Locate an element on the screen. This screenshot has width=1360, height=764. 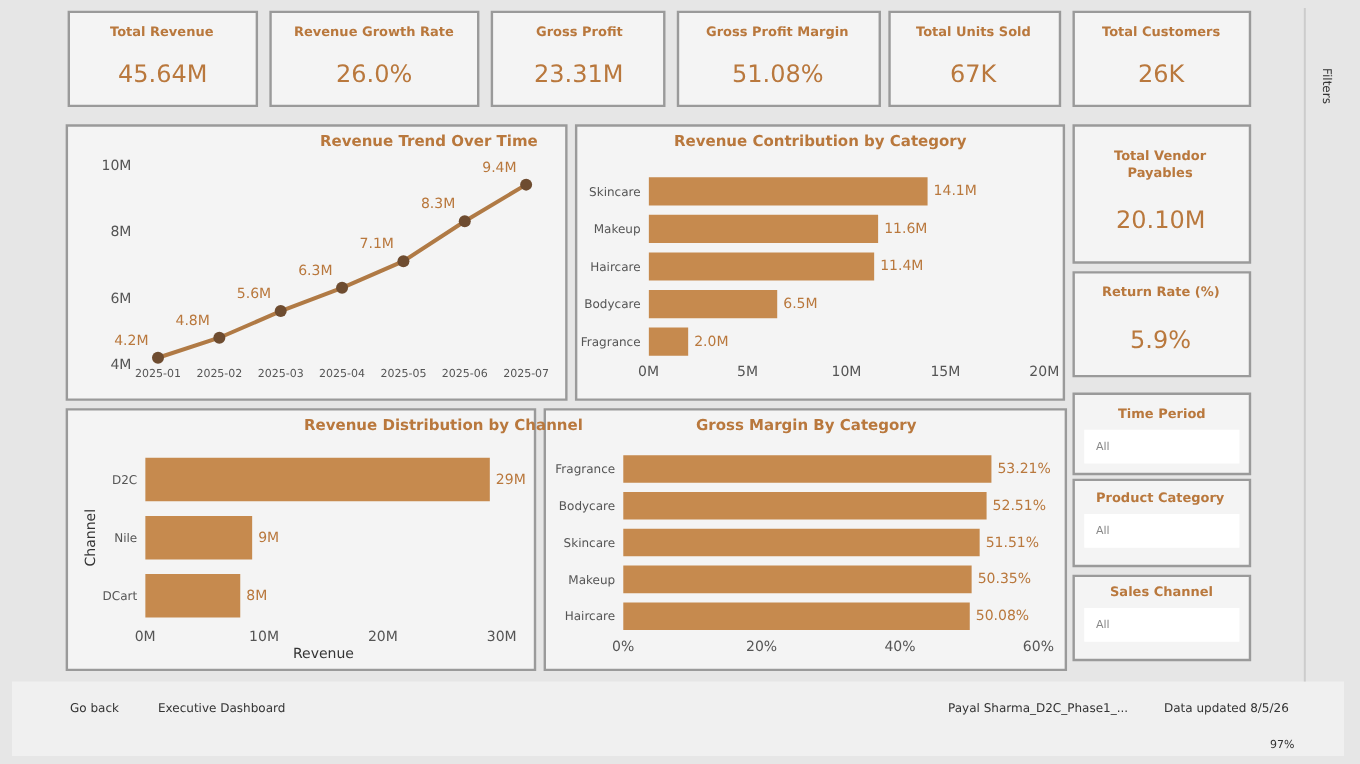
text: 51.08% is located at coordinates (778, 74).